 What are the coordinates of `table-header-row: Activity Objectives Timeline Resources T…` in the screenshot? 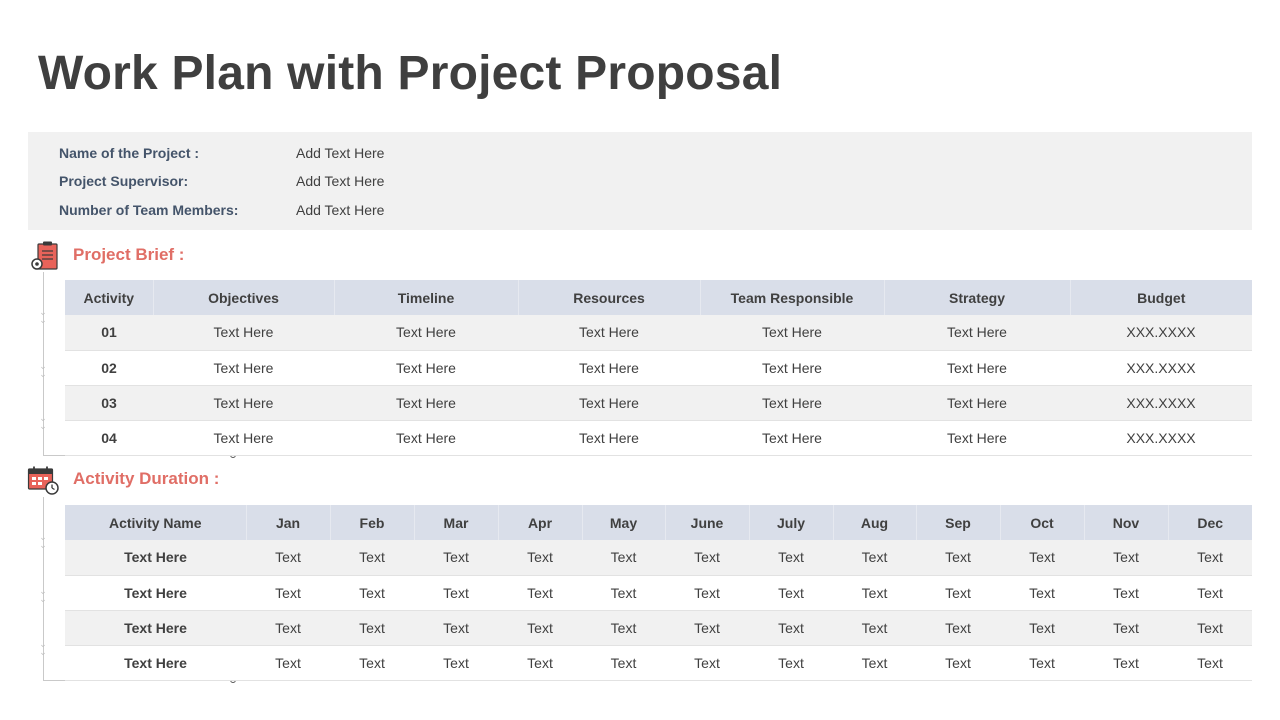 It's located at (658, 297).